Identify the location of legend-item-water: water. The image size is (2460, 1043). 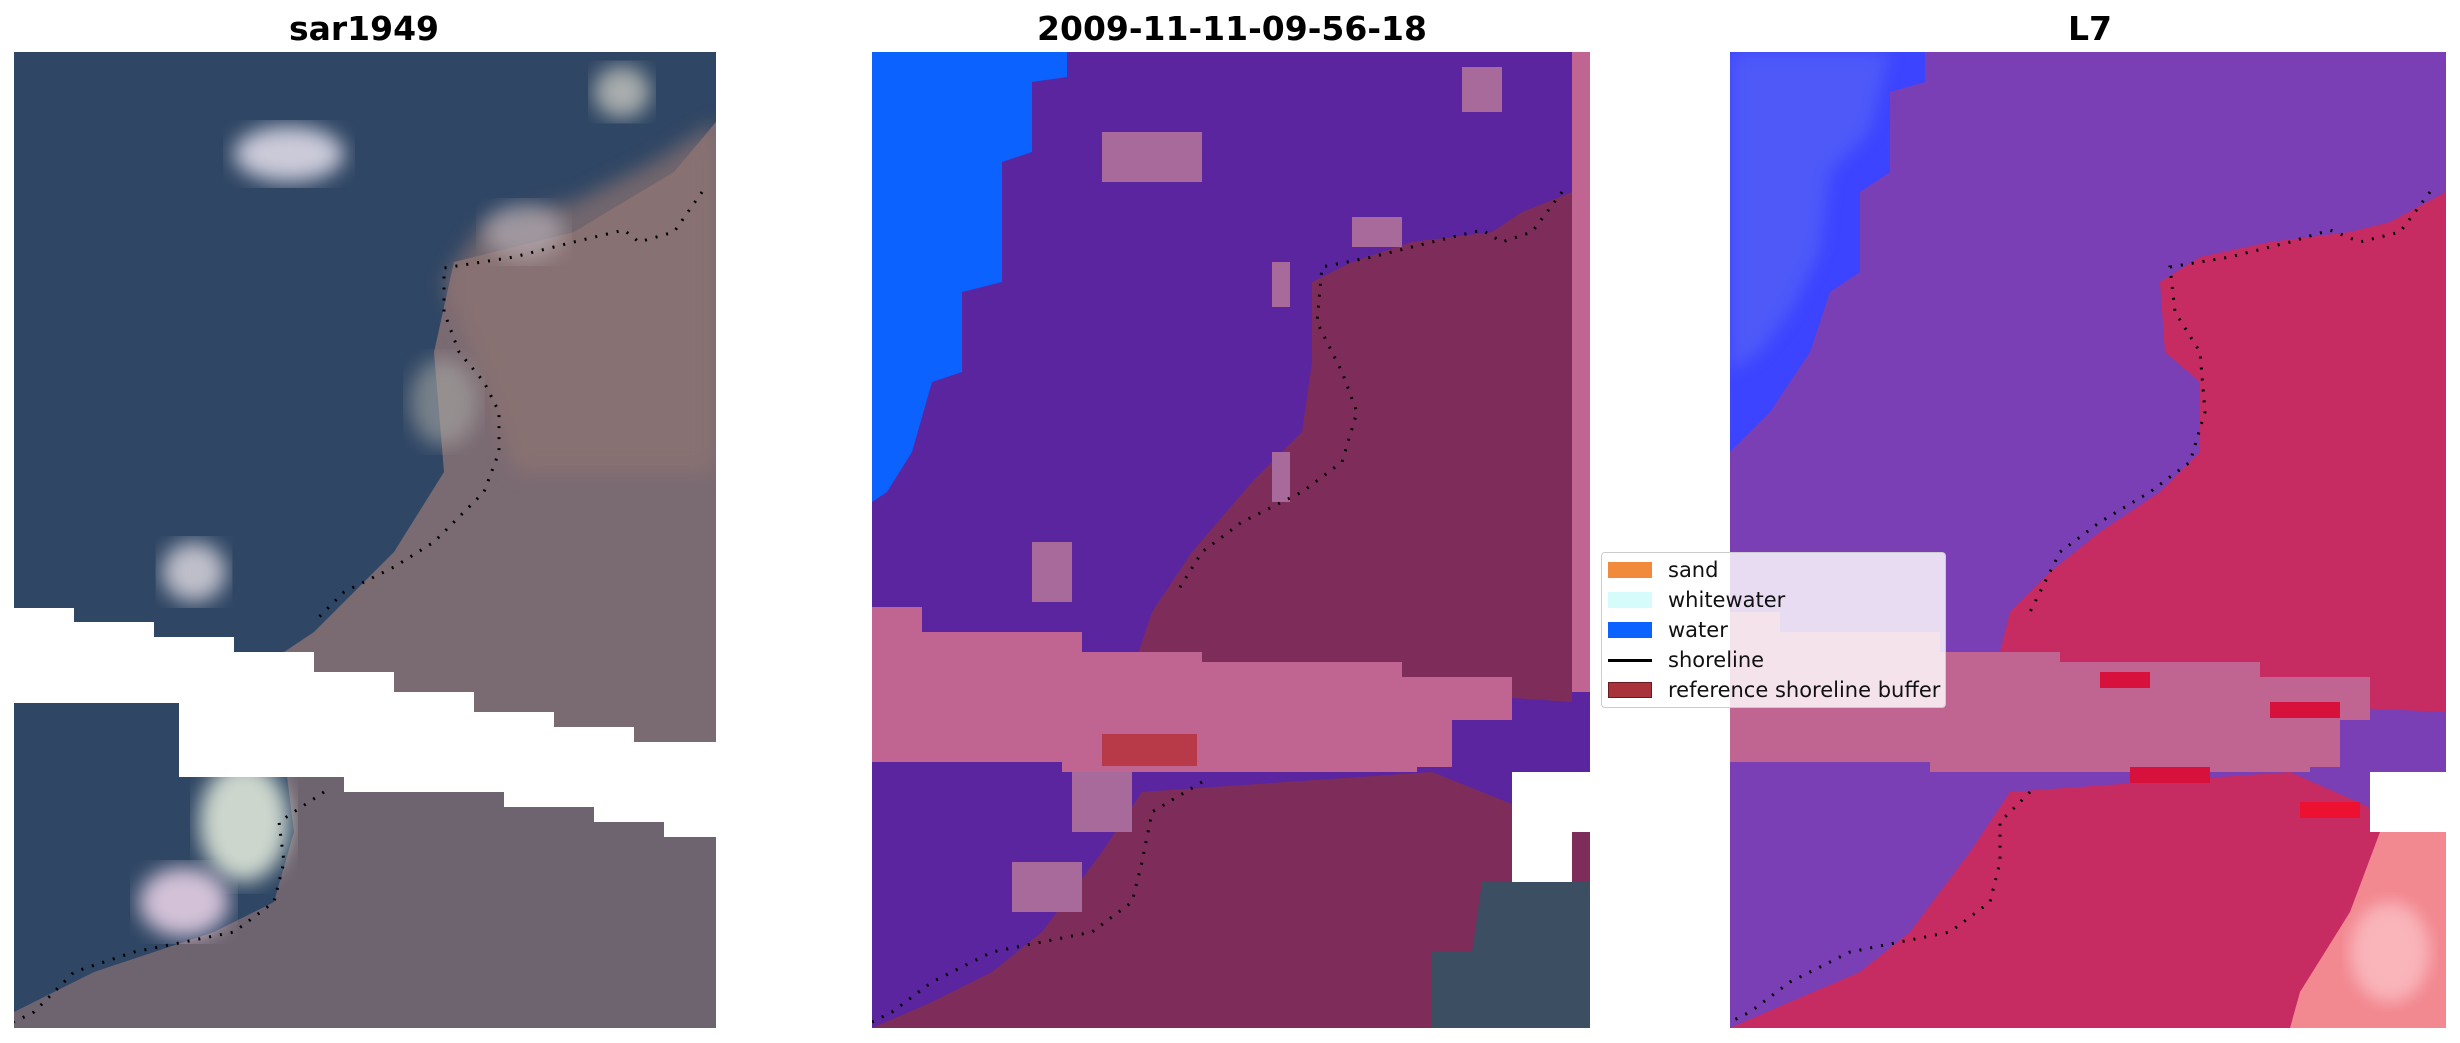
(1668, 630).